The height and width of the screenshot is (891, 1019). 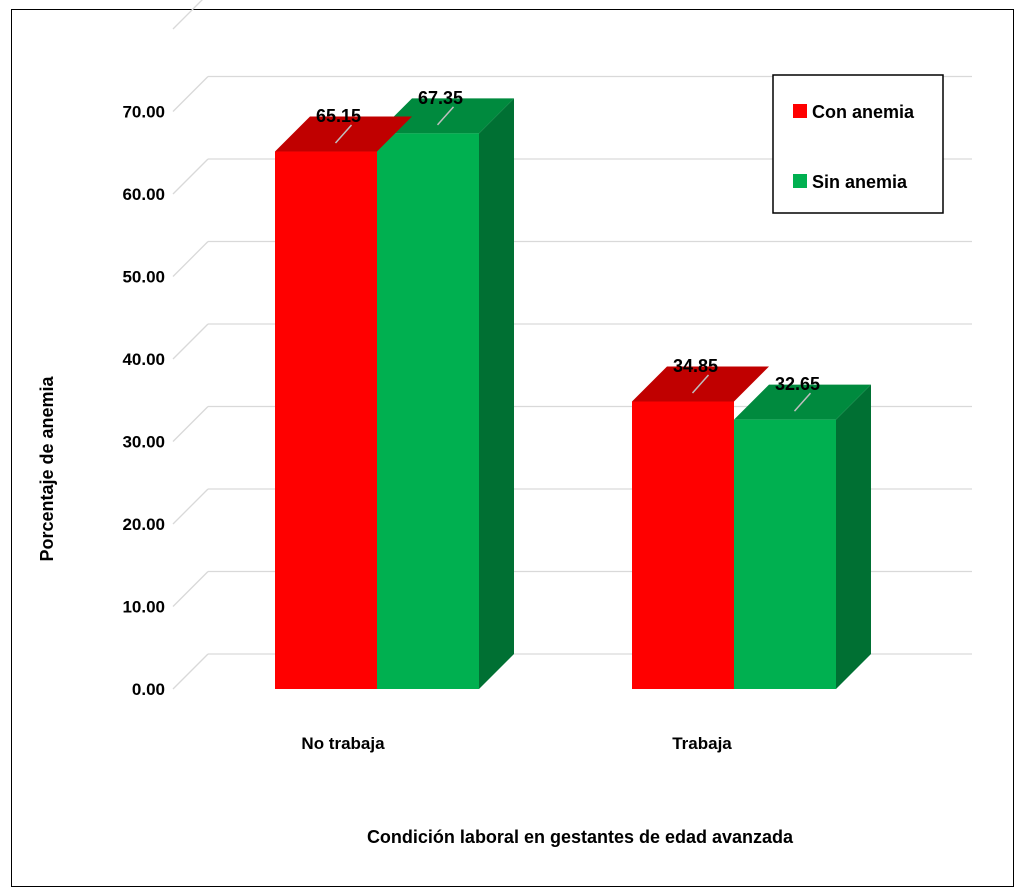 What do you see at coordinates (695, 366) in the screenshot?
I see `data-label: 34.85` at bounding box center [695, 366].